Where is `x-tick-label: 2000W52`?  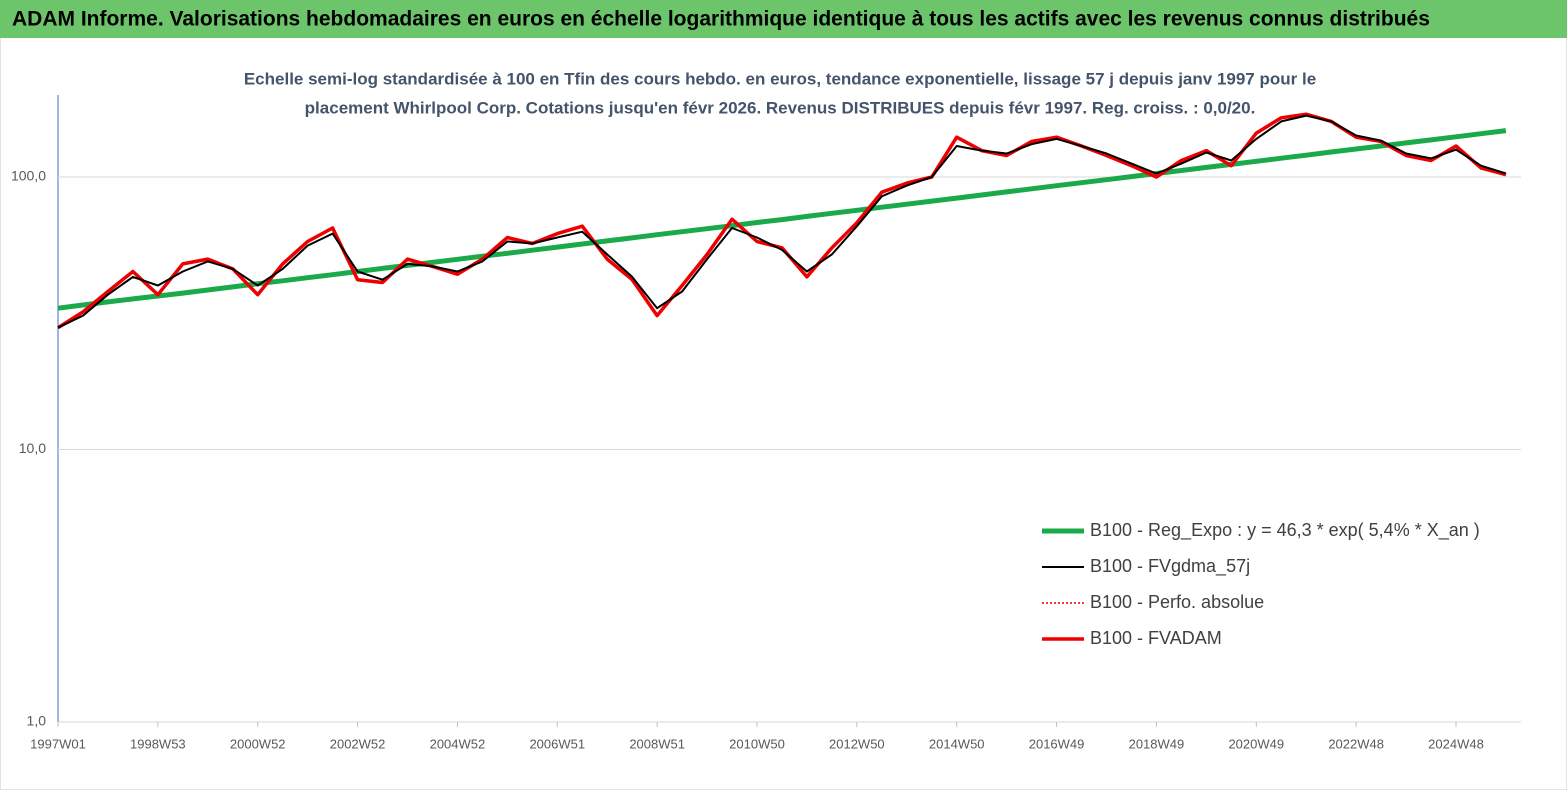 x-tick-label: 2000W52 is located at coordinates (258, 743).